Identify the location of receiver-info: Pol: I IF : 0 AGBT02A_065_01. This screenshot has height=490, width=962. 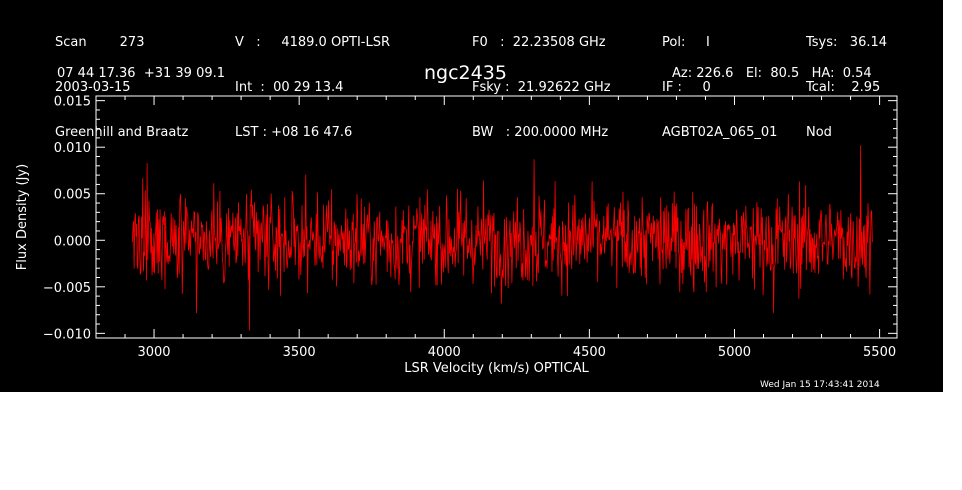
(719, 87).